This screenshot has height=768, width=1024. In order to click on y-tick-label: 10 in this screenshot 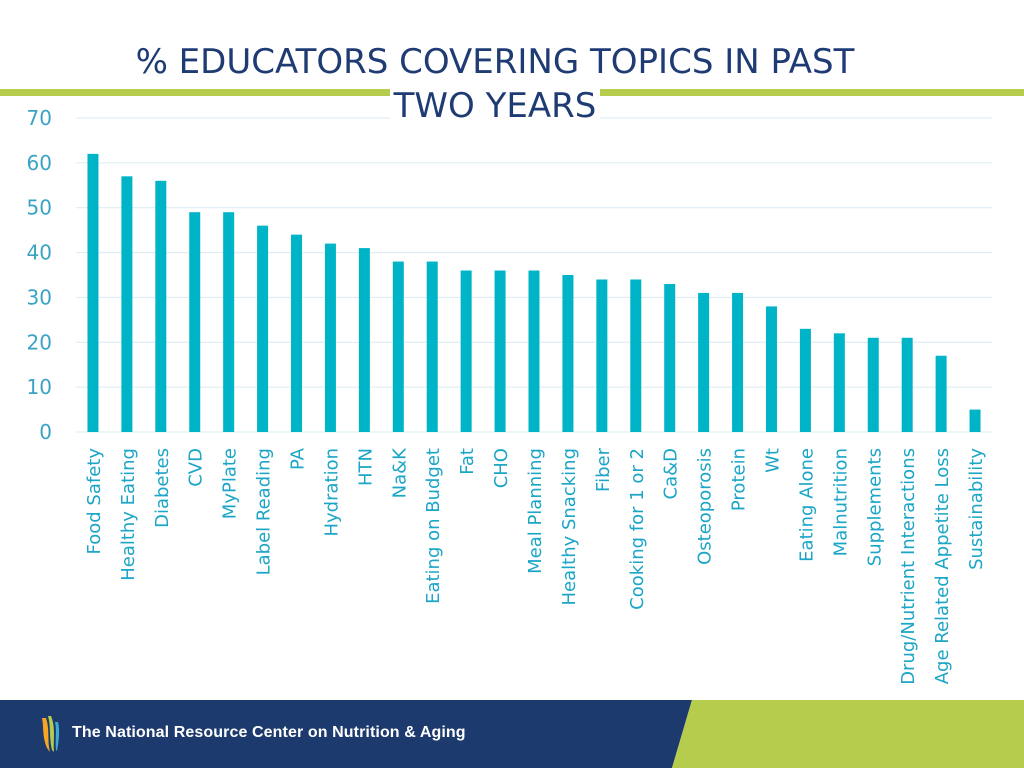, I will do `click(39, 387)`.